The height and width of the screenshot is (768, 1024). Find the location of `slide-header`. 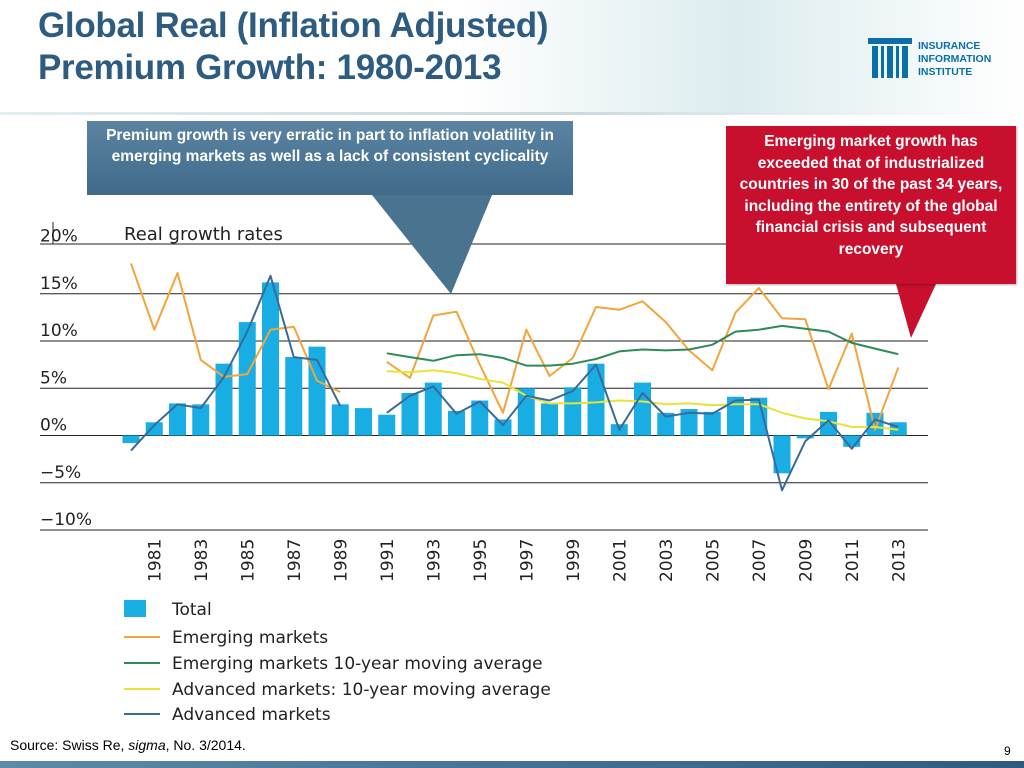

slide-header is located at coordinates (512, 56).